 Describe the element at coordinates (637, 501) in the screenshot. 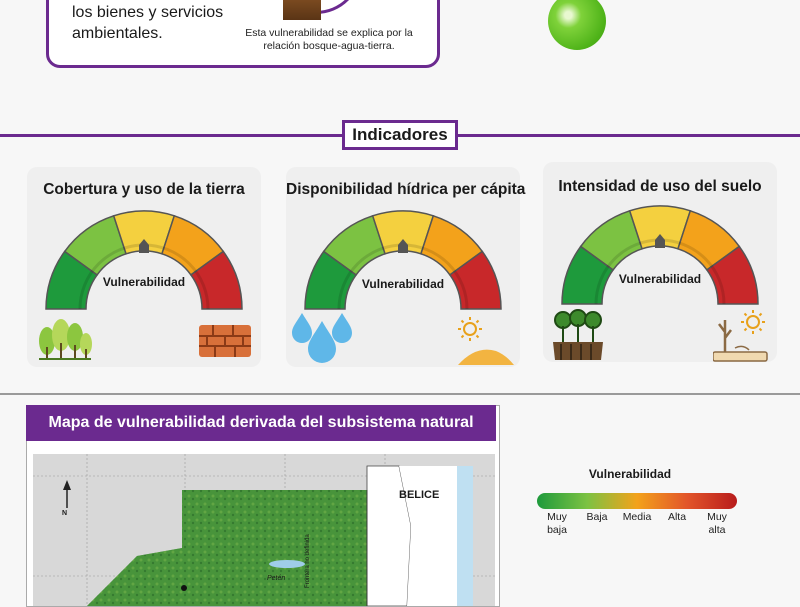

I see `legend-color-bar` at that location.